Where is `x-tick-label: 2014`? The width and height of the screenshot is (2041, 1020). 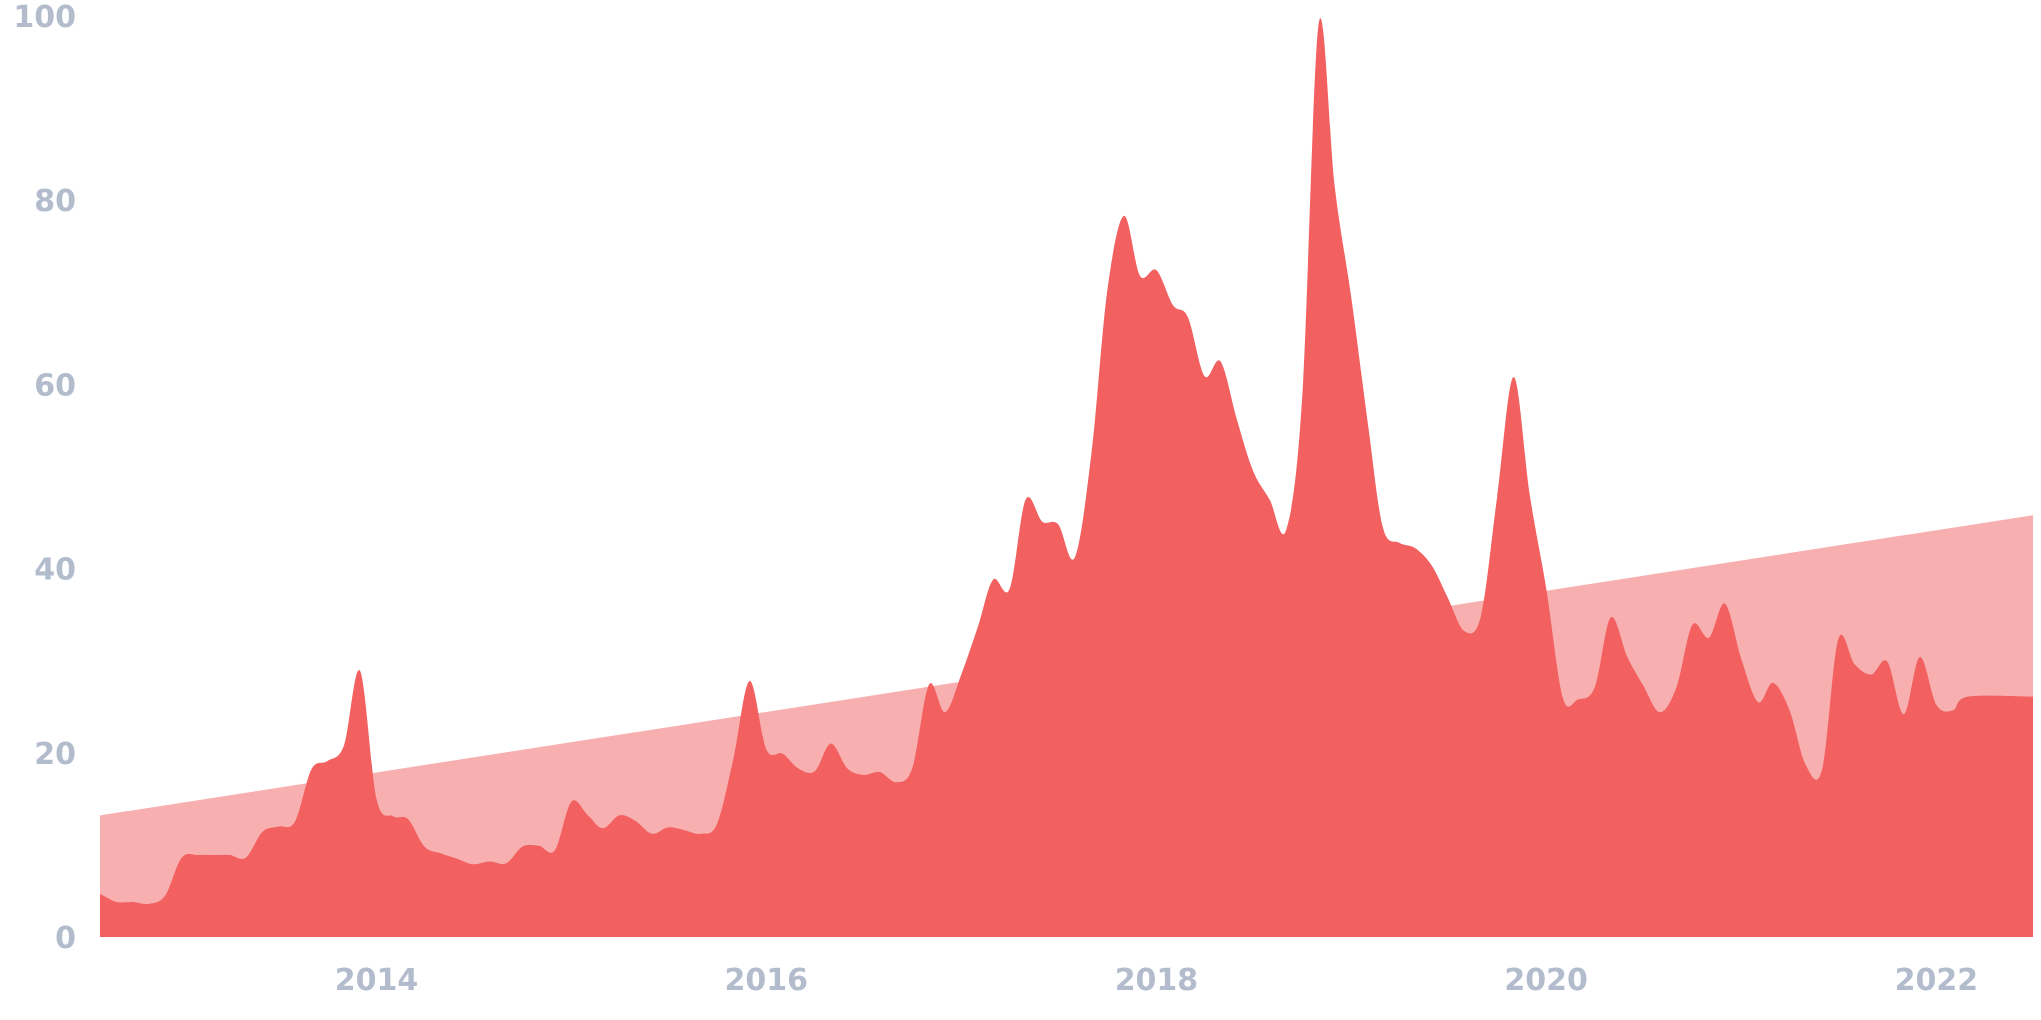 x-tick-label: 2014 is located at coordinates (377, 980).